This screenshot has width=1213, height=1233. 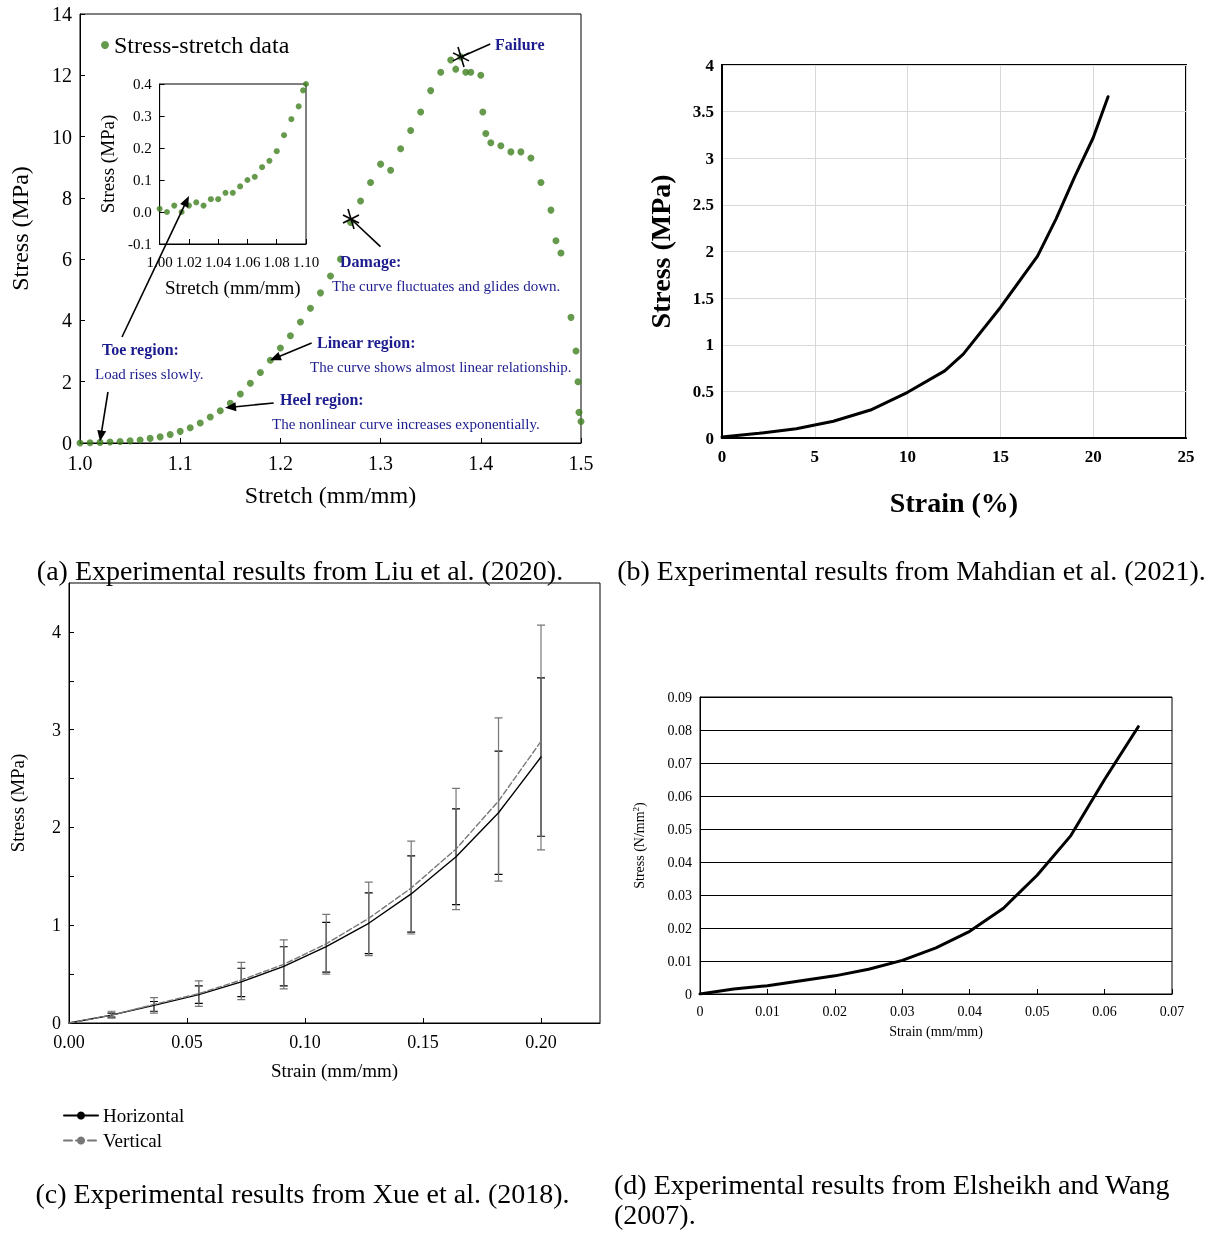 I want to click on y-tick-label: 0.1, so click(x=142, y=180).